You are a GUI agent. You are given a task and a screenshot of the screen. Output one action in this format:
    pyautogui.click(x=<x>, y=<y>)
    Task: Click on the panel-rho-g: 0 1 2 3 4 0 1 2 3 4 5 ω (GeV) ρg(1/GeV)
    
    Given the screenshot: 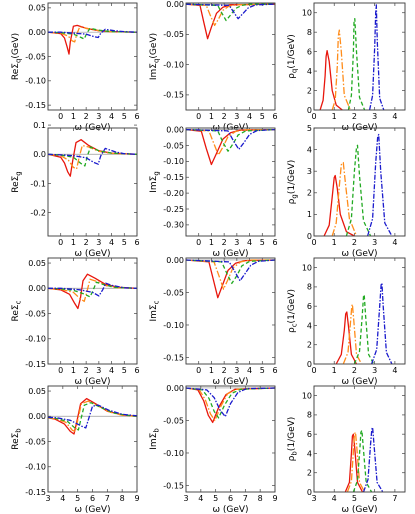 What is the action you would take?
    pyautogui.click(x=346, y=191)
    